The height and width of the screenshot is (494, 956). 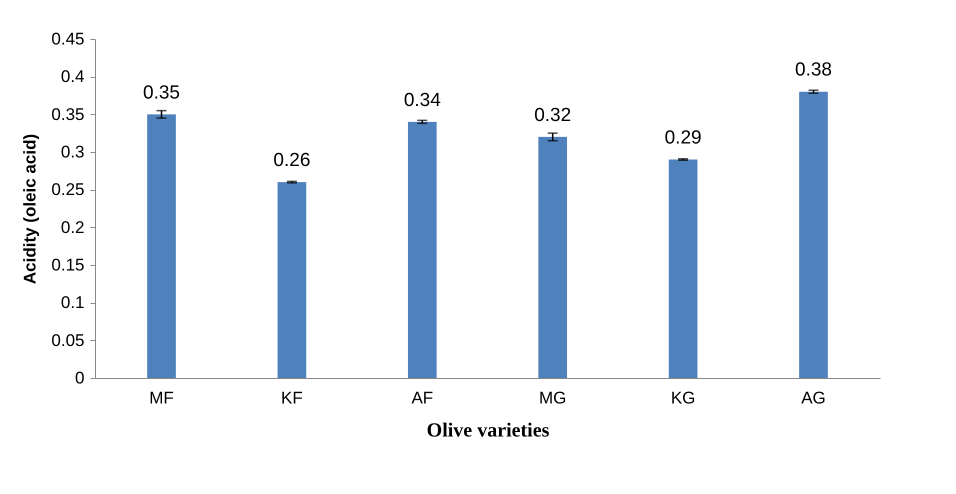 What do you see at coordinates (72, 76) in the screenshot?
I see `y-tick-label: 0.4` at bounding box center [72, 76].